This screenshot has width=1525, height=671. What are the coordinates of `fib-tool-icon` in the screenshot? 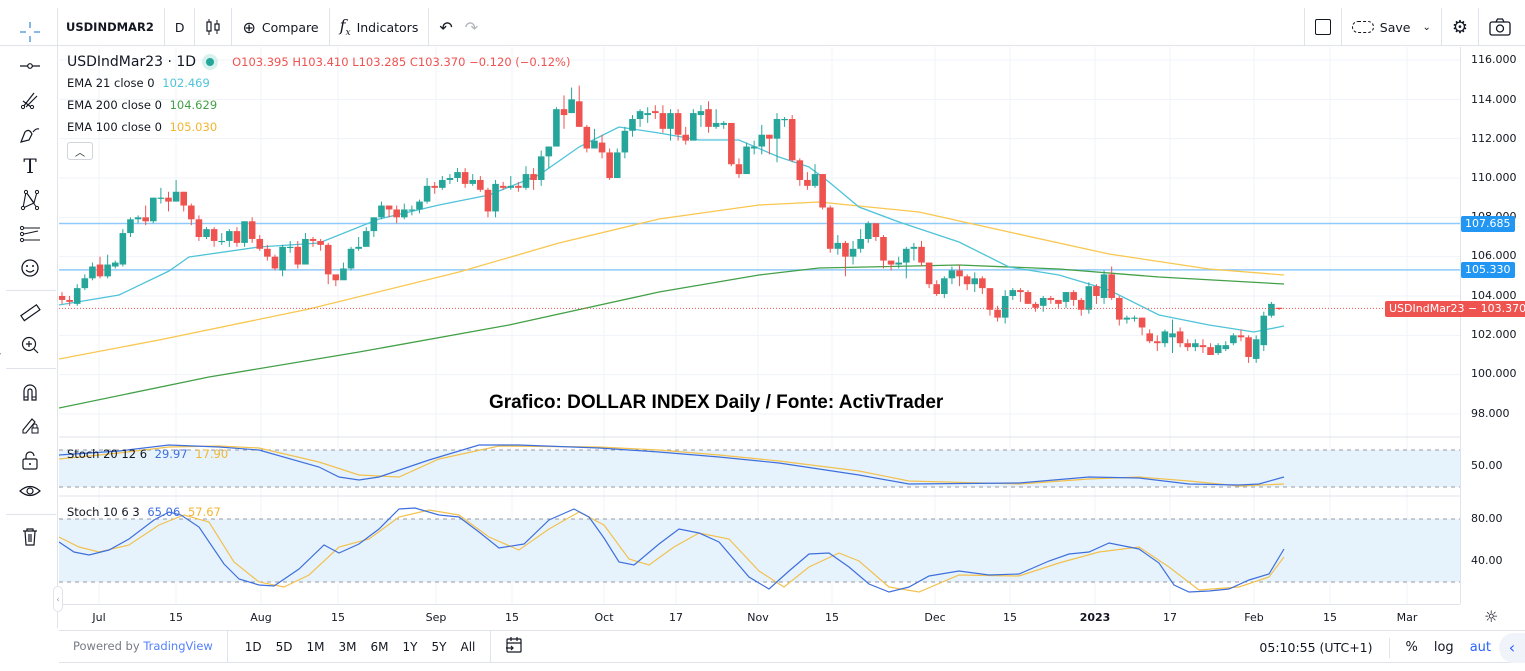 It's located at (30, 100).